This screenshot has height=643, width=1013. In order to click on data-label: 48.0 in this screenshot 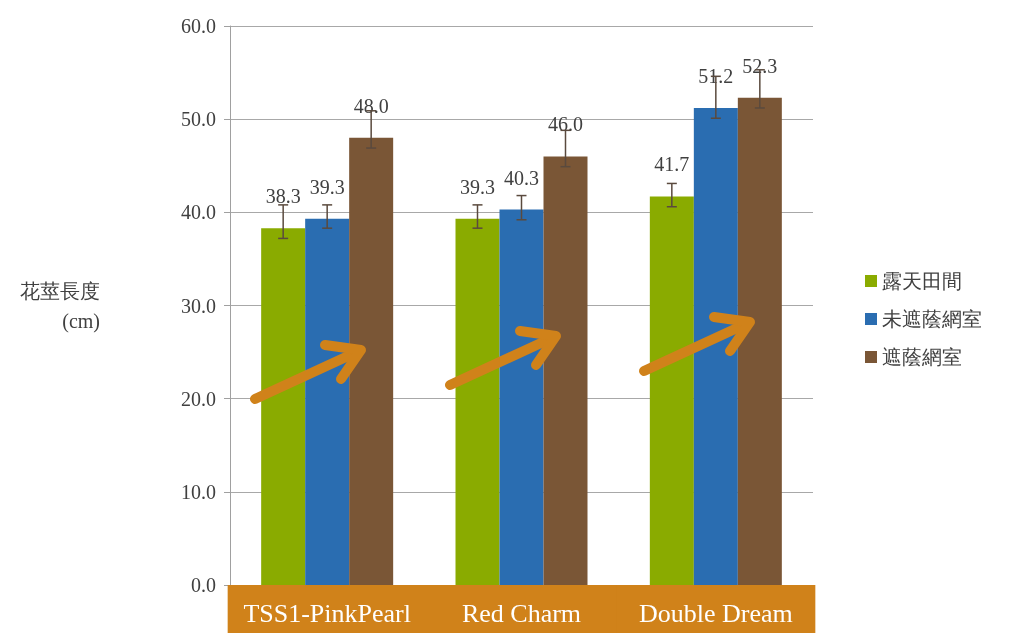, I will do `click(371, 105)`.